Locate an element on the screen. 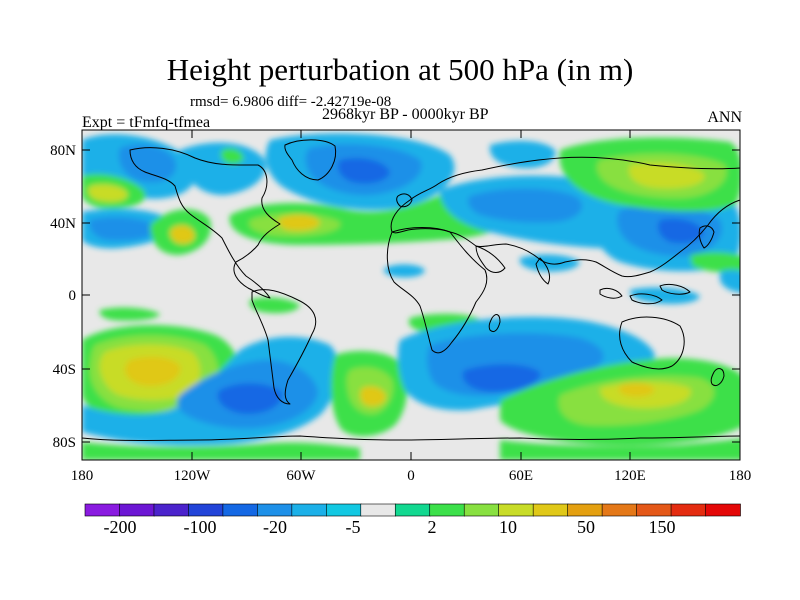  lat-label-40s: 40S is located at coordinates (64, 370).